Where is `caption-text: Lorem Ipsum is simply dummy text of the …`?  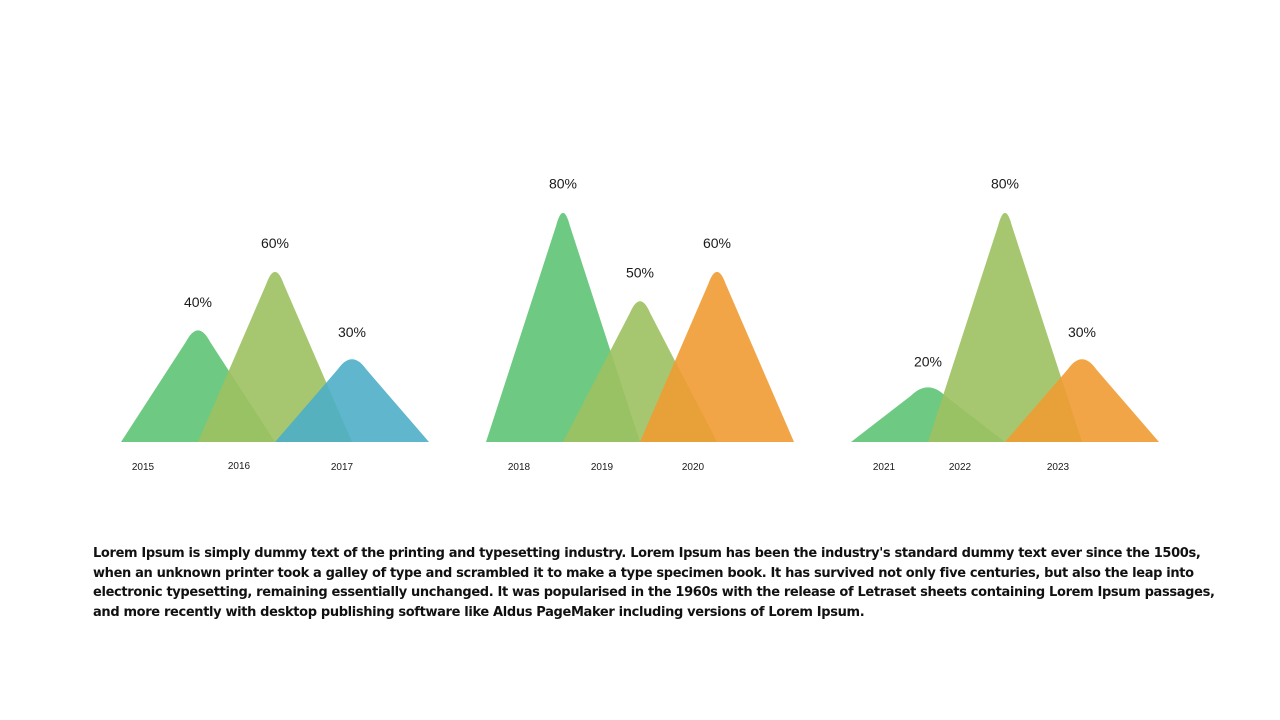 caption-text: Lorem Ipsum is simply dummy text of the … is located at coordinates (654, 583).